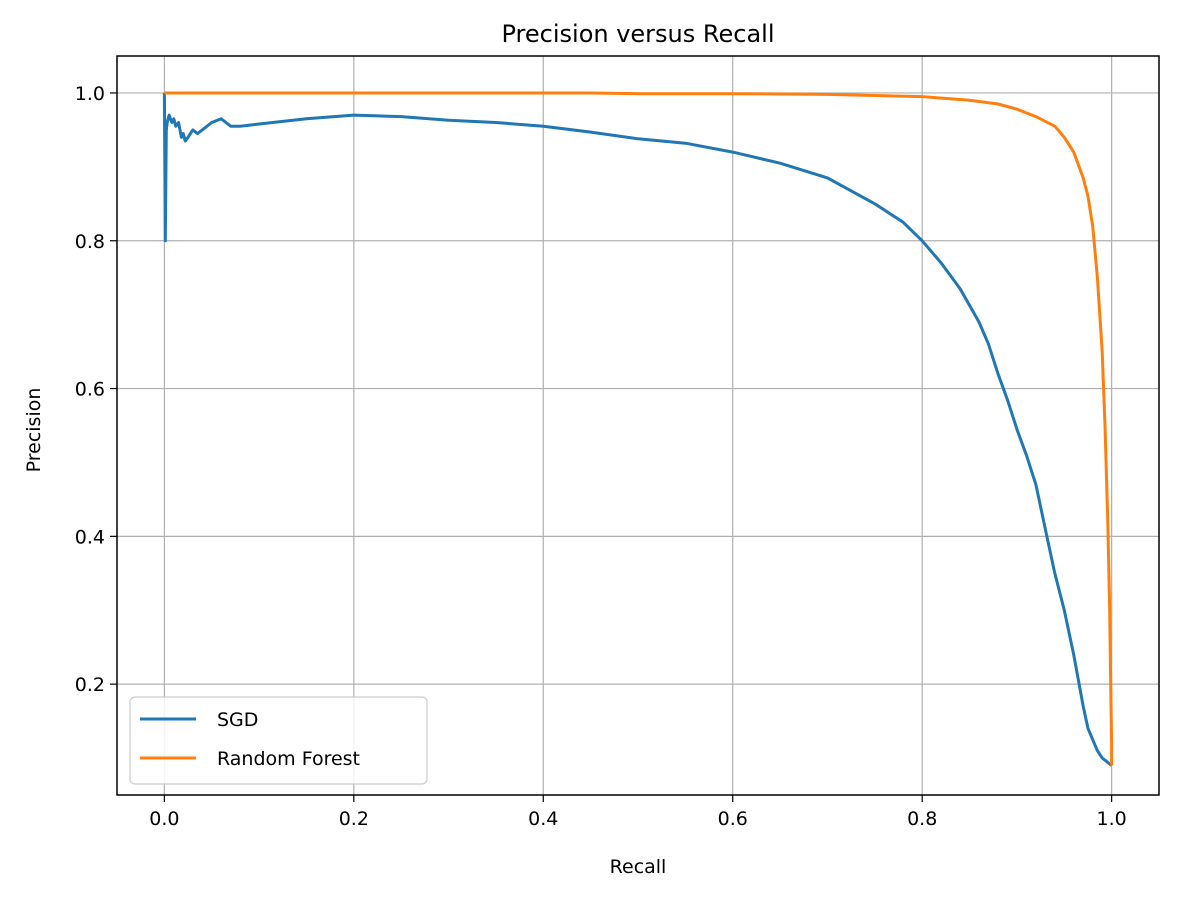 The height and width of the screenshot is (903, 1177). What do you see at coordinates (922, 819) in the screenshot?
I see `x-tick-label: 0.8` at bounding box center [922, 819].